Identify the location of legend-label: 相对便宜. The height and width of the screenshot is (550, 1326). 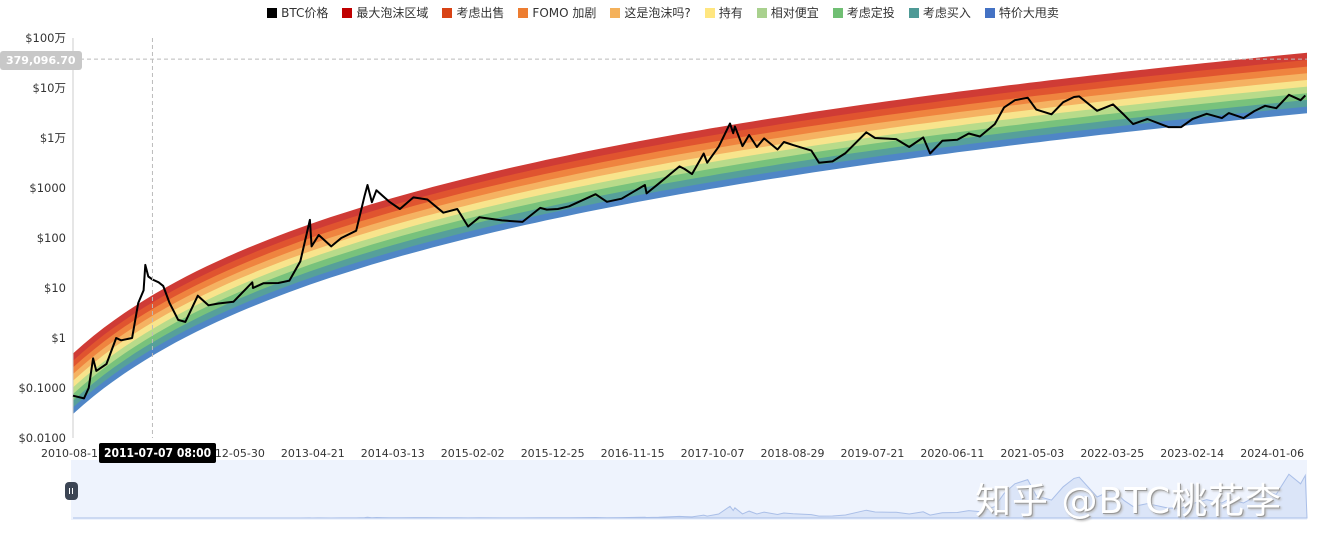
(794, 13).